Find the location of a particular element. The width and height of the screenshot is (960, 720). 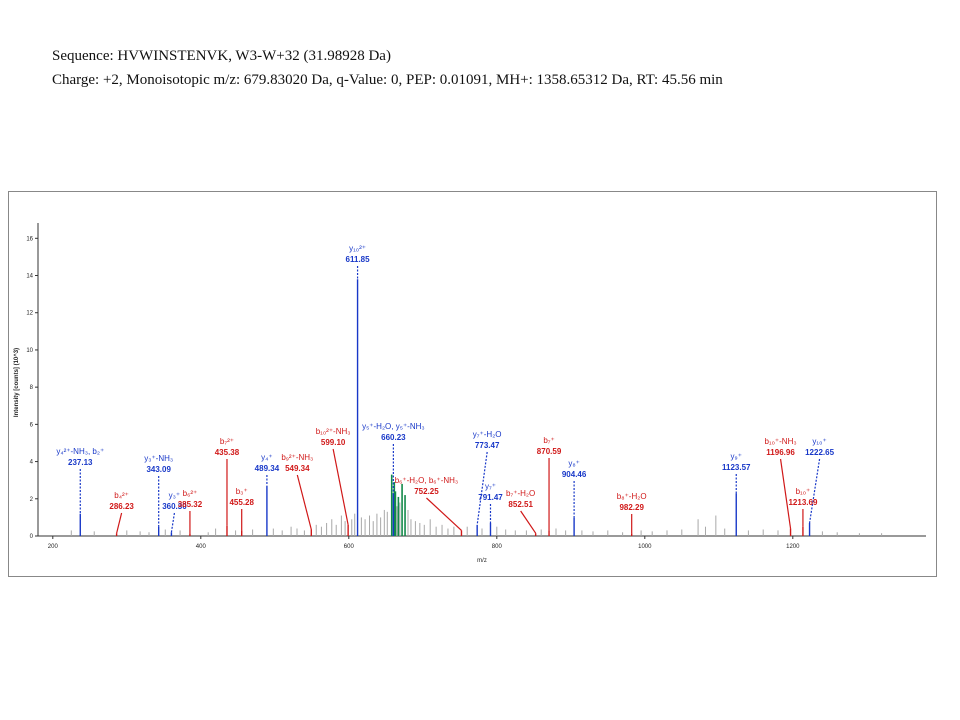

peak-mz-label: 435.38 is located at coordinates (227, 452).